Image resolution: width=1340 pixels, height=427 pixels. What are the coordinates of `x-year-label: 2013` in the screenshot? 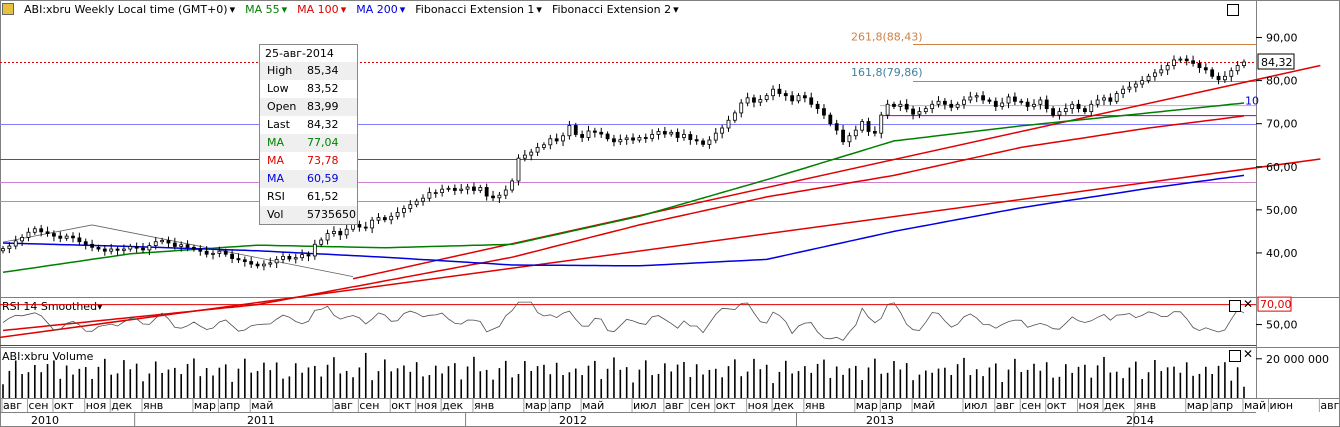 It's located at (880, 420).